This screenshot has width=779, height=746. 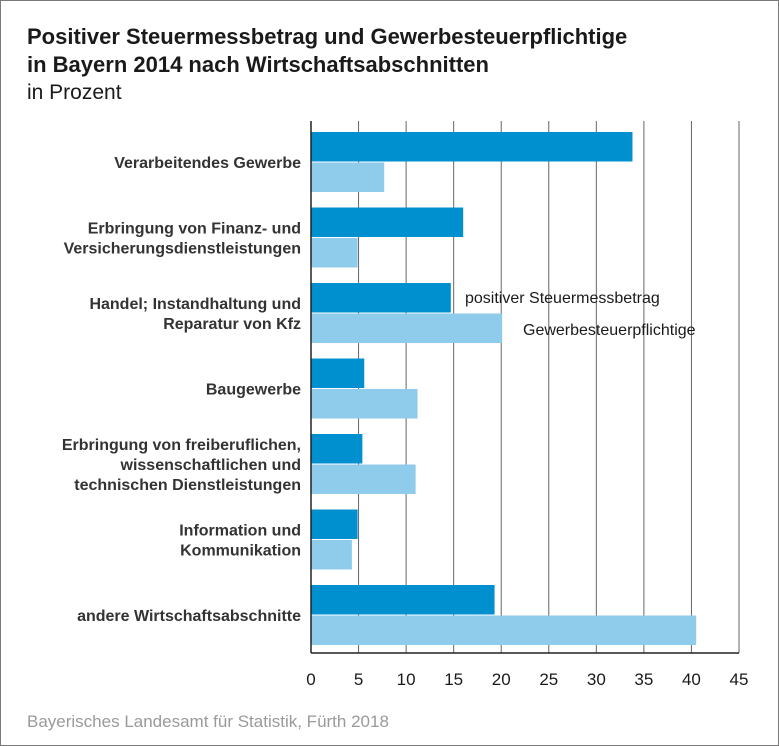 What do you see at coordinates (187, 485) in the screenshot?
I see `category-label-4-line-2: technischen Dienstleistungen` at bounding box center [187, 485].